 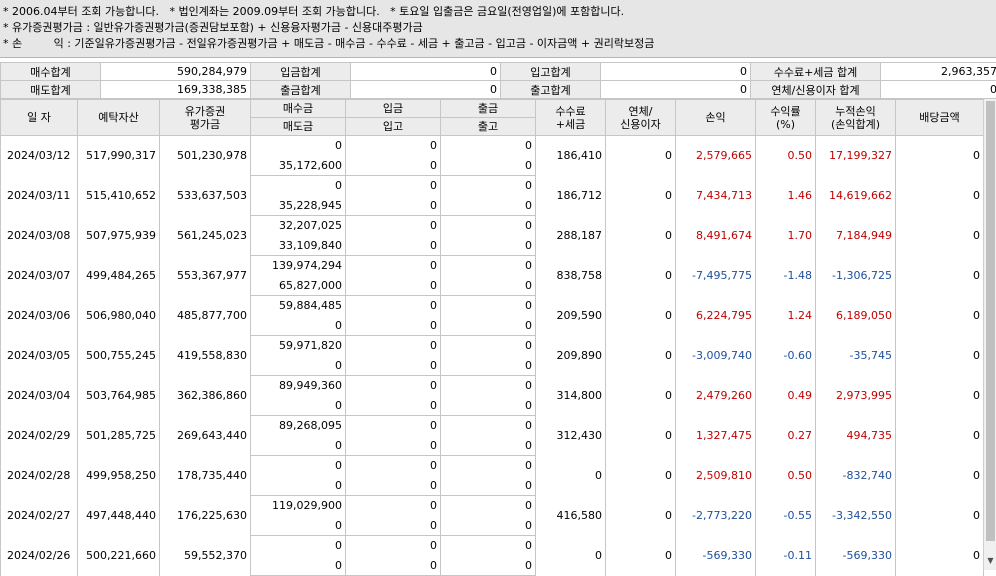 What do you see at coordinates (298, 386) in the screenshot?
I see `cell-buy: 89,949,360` at bounding box center [298, 386].